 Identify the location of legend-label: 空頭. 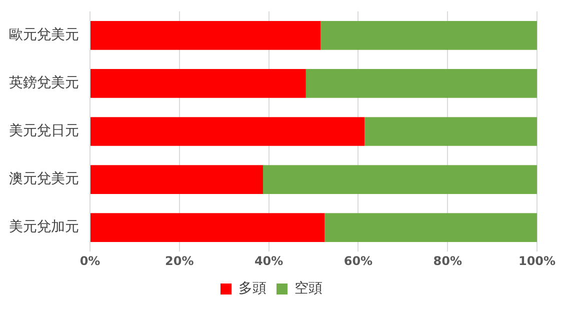
(308, 288).